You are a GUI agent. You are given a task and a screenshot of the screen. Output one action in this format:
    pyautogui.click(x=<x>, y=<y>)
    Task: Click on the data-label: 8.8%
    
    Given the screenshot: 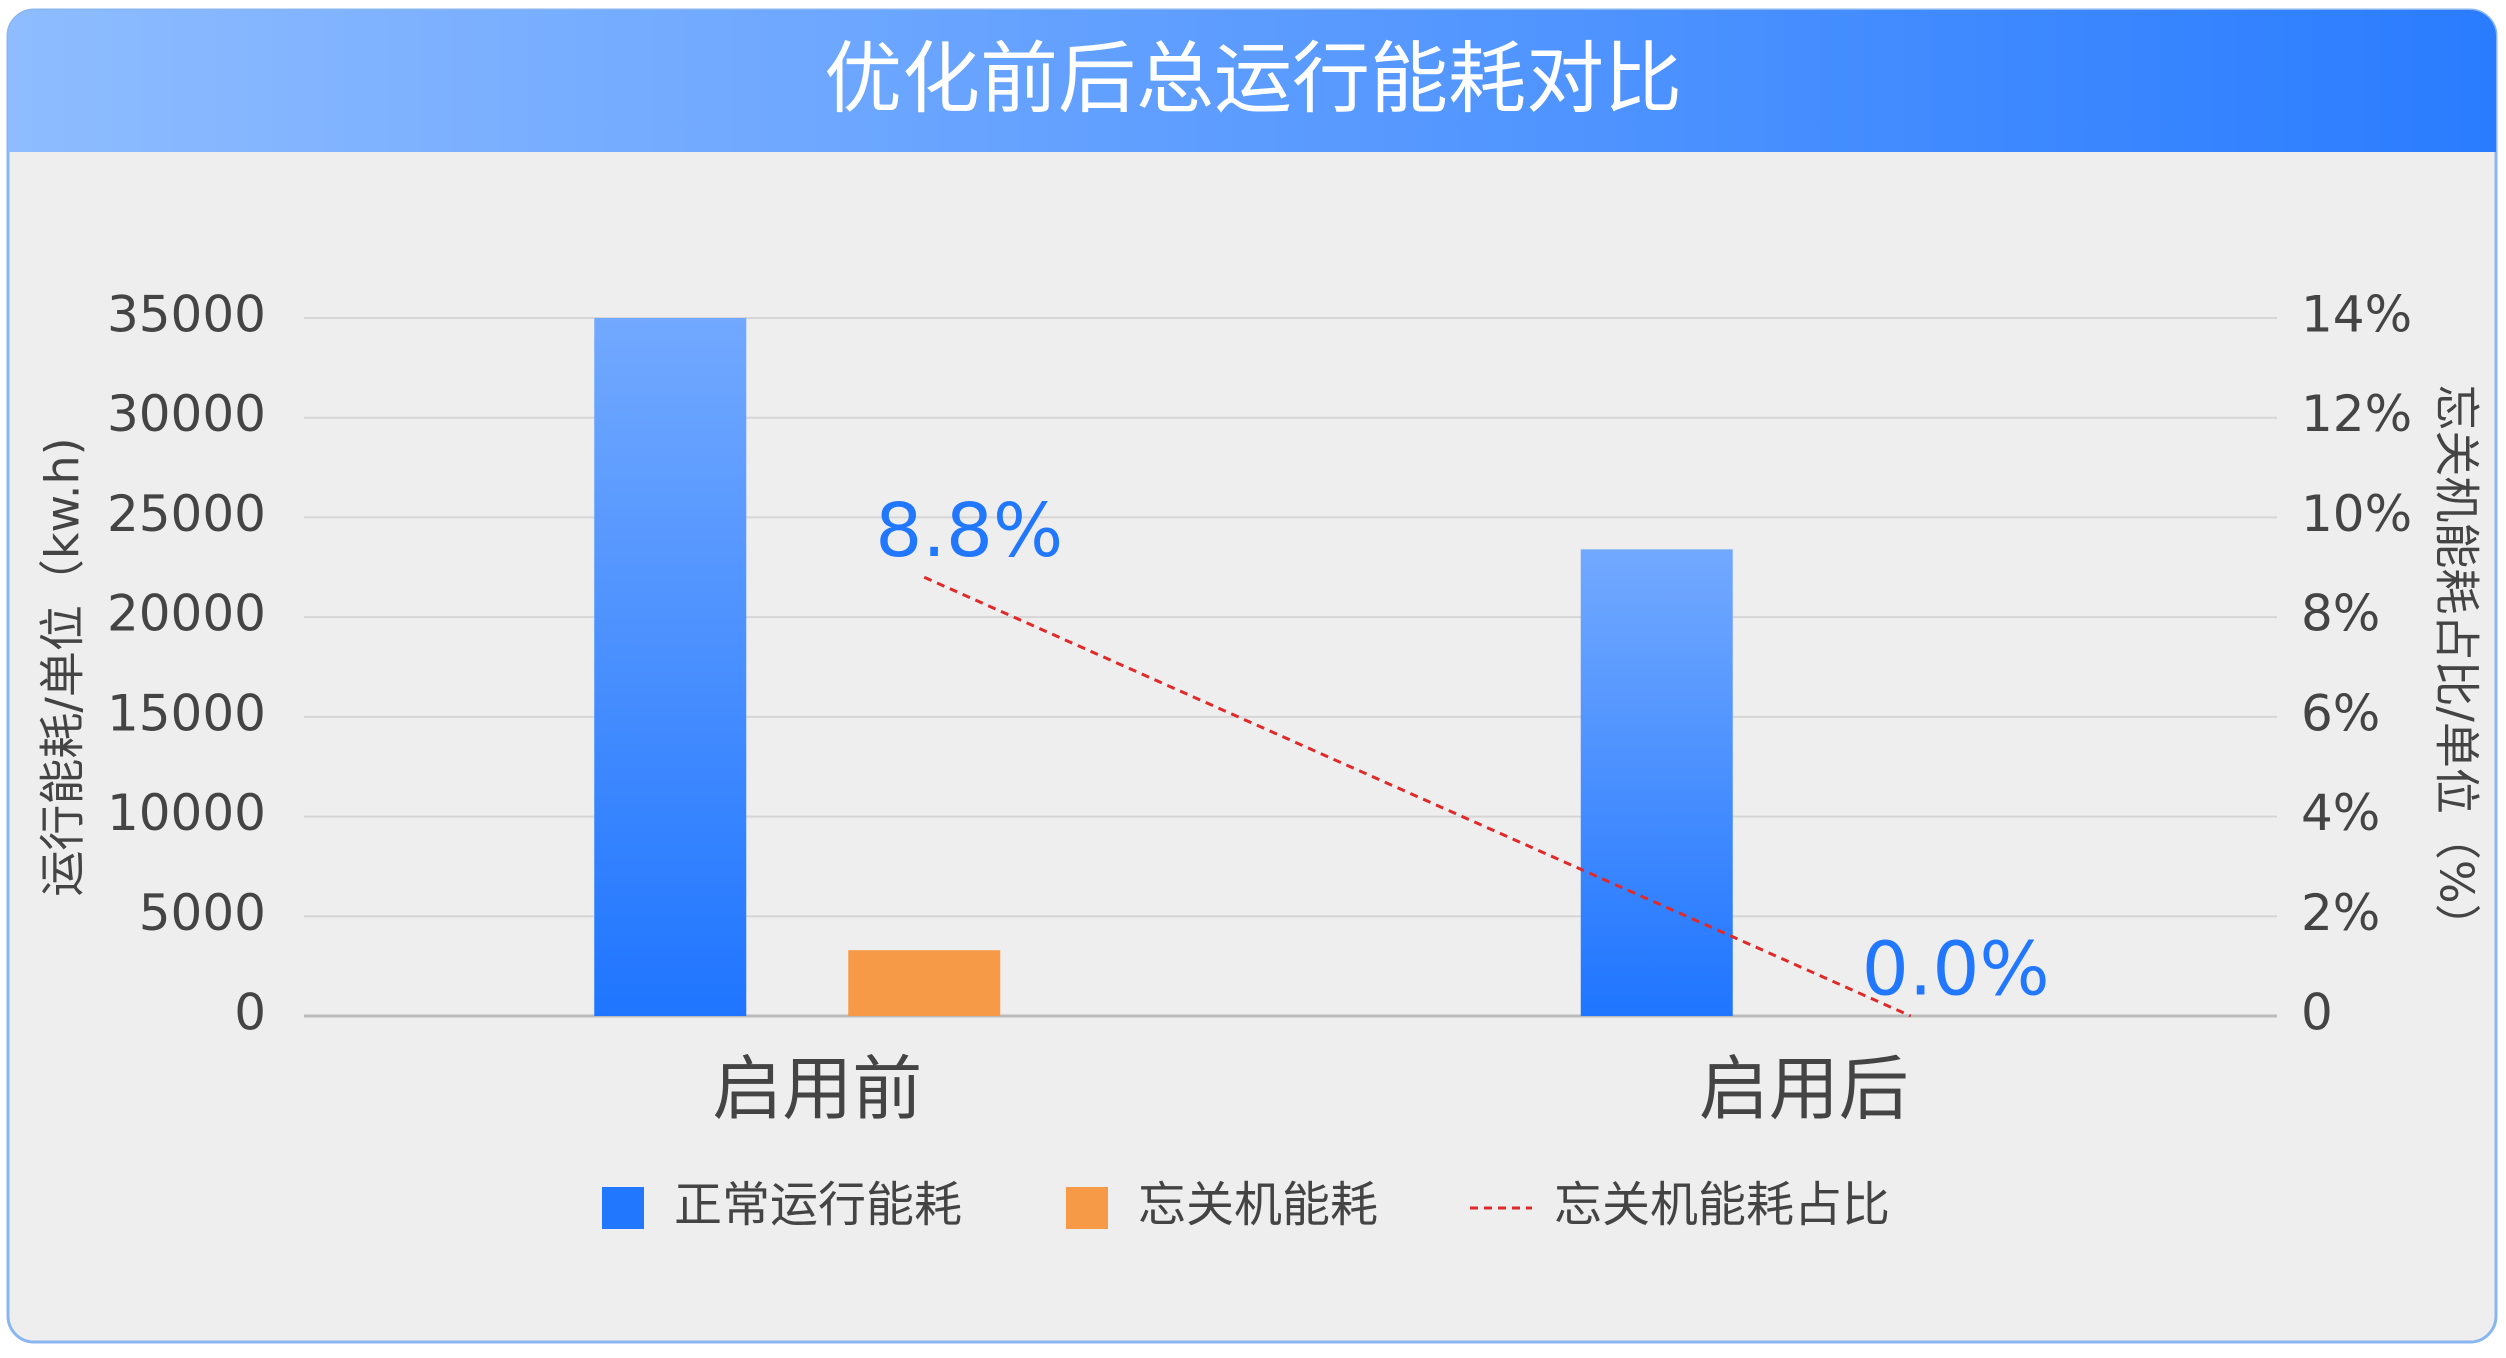 What is the action you would take?
    pyautogui.click(x=969, y=531)
    